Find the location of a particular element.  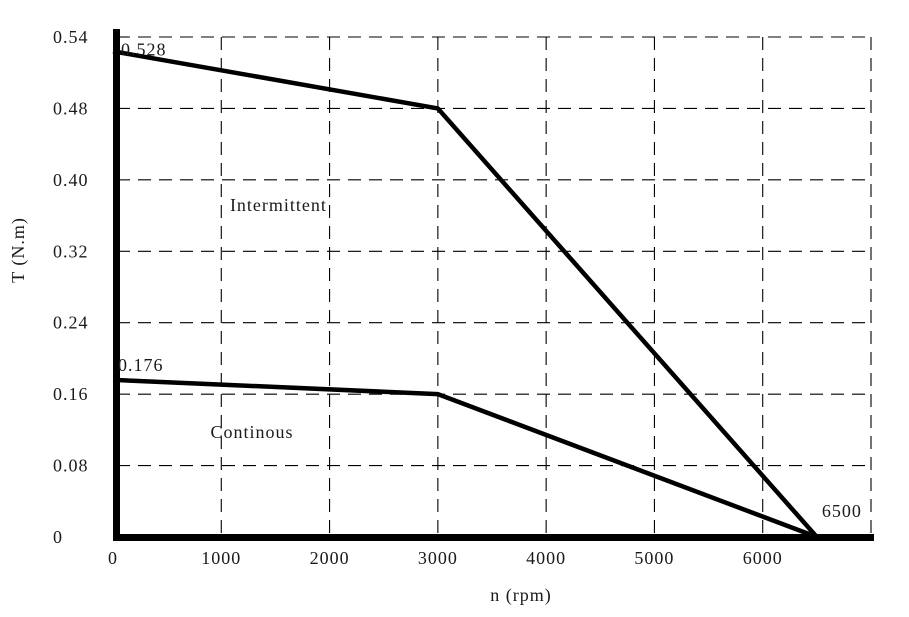

y-tick-label: 0.40 is located at coordinates (71, 180).